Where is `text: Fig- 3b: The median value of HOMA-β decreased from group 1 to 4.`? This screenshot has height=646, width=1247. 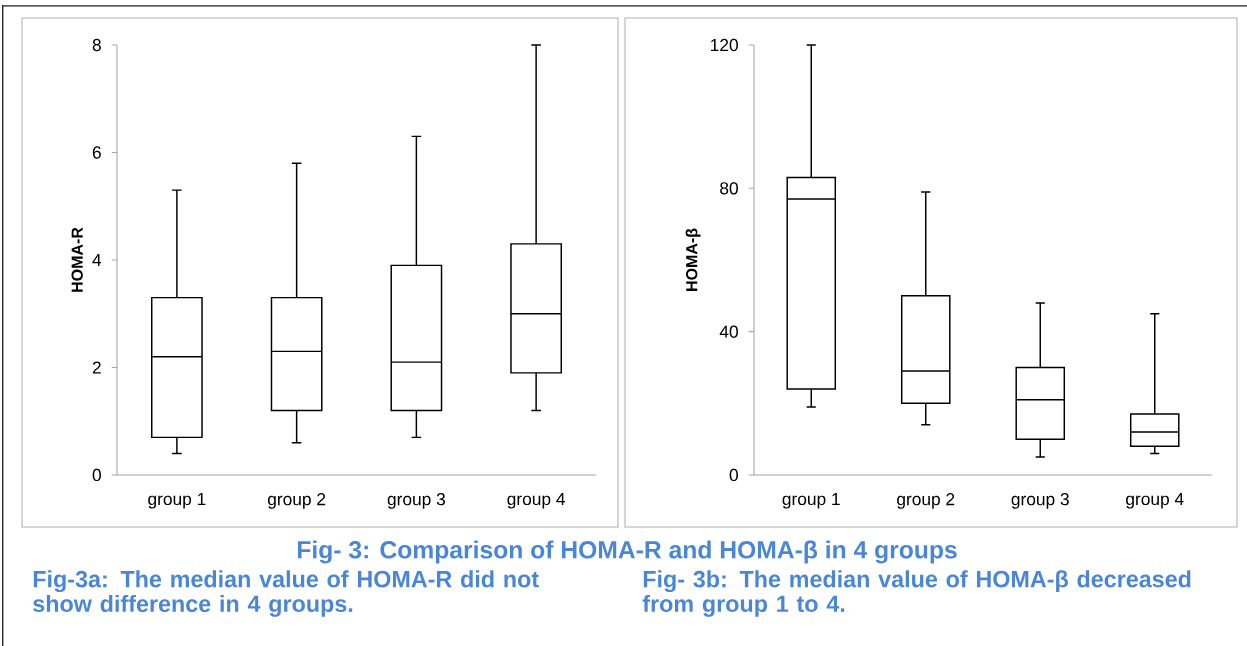
text: Fig- 3b: The median value of HOMA-β decreased from group 1 to 4. is located at coordinates (916, 593).